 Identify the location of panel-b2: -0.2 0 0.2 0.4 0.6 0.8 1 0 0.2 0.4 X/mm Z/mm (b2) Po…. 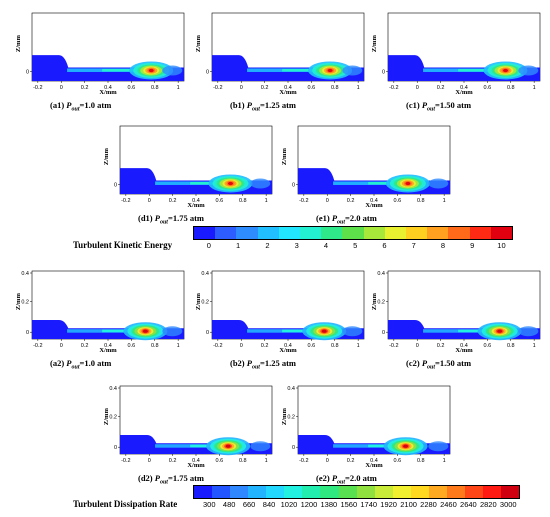
(279, 317).